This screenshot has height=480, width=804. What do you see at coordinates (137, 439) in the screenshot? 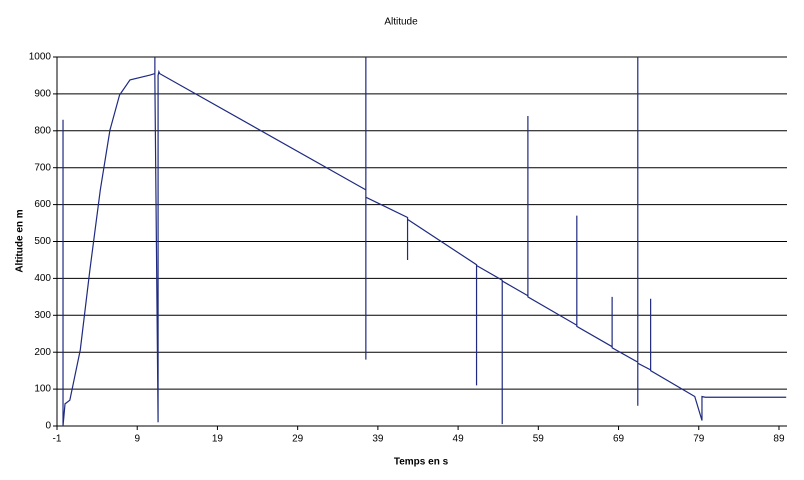
I see `x-tick-label: 9` at bounding box center [137, 439].